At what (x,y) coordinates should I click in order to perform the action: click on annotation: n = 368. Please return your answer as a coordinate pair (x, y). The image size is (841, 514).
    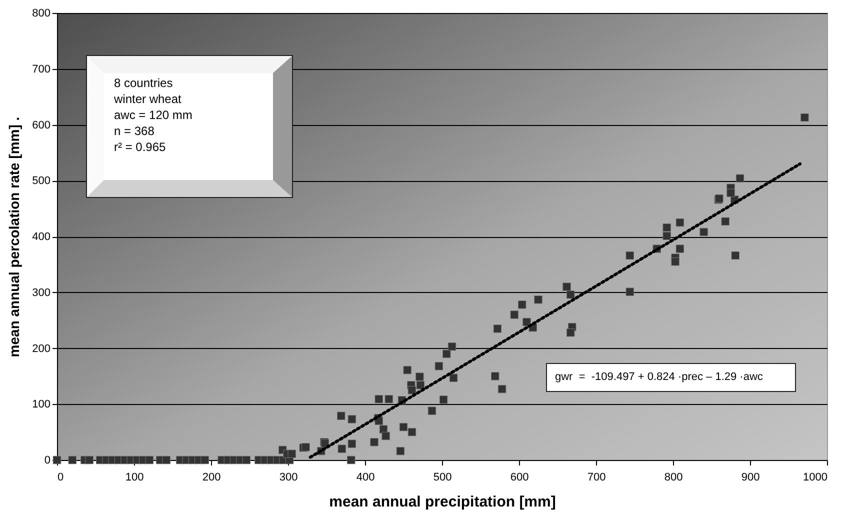
    Looking at the image, I should click on (135, 131).